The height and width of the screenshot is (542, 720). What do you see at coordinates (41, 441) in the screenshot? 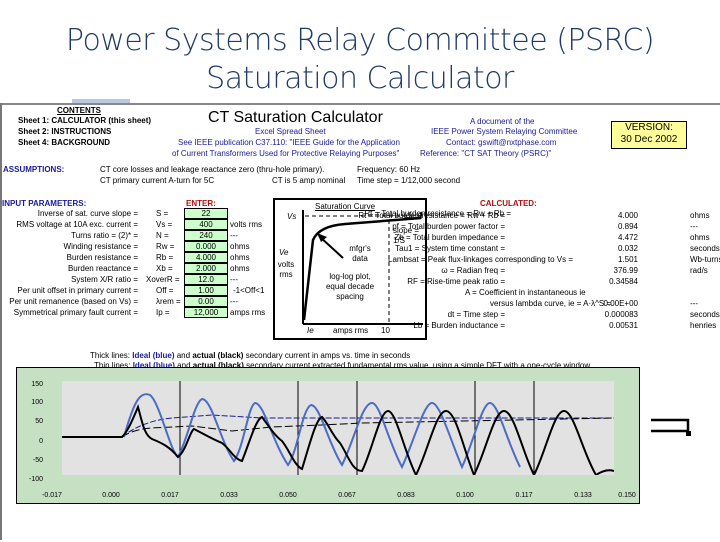
I see `y-tick: 0` at bounding box center [41, 441].